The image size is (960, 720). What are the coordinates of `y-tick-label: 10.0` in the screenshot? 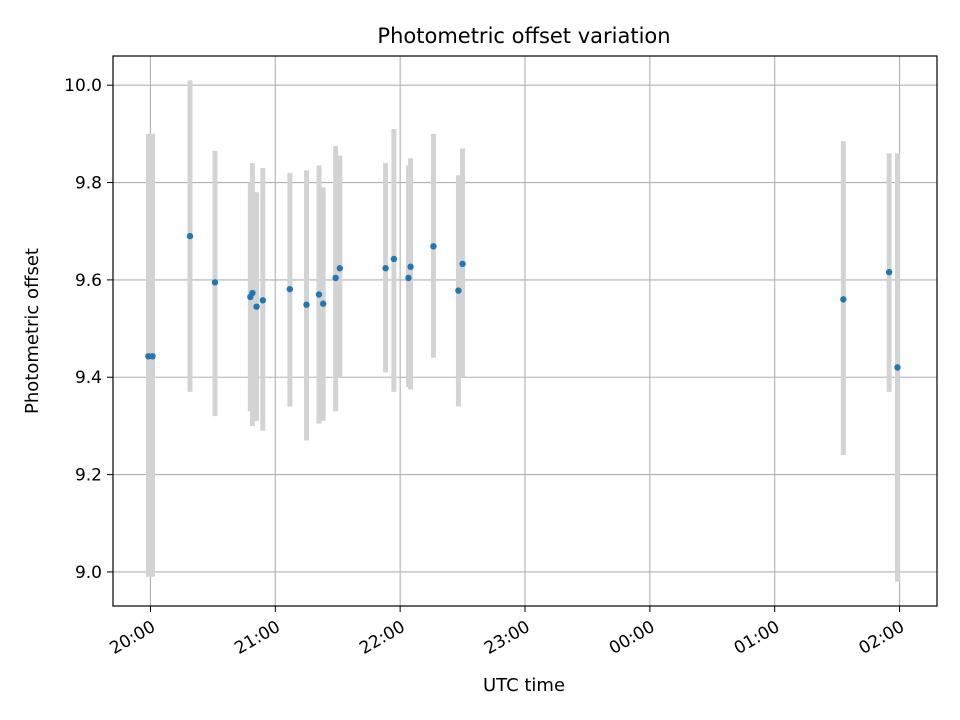 It's located at (83, 86).